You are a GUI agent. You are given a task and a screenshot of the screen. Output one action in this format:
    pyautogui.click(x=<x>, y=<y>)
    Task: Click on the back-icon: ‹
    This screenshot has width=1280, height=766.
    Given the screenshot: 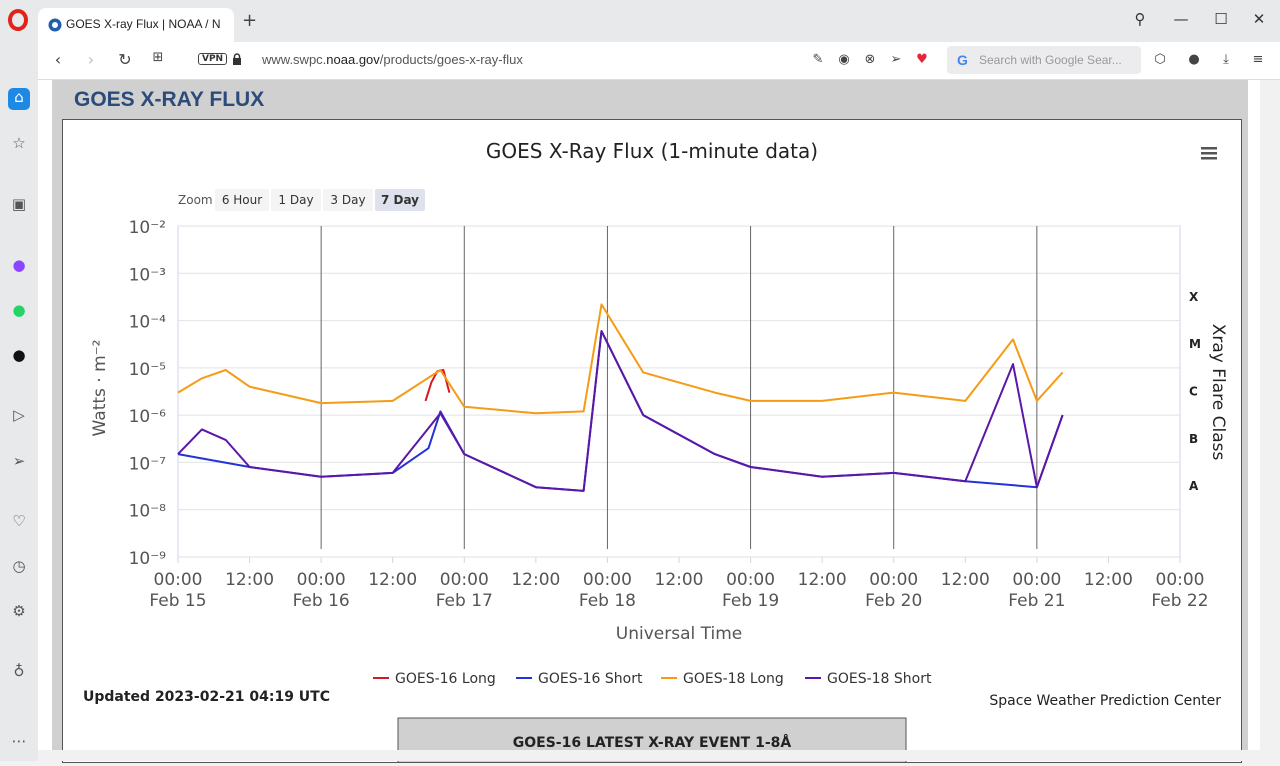 What is the action you would take?
    pyautogui.click(x=58, y=59)
    